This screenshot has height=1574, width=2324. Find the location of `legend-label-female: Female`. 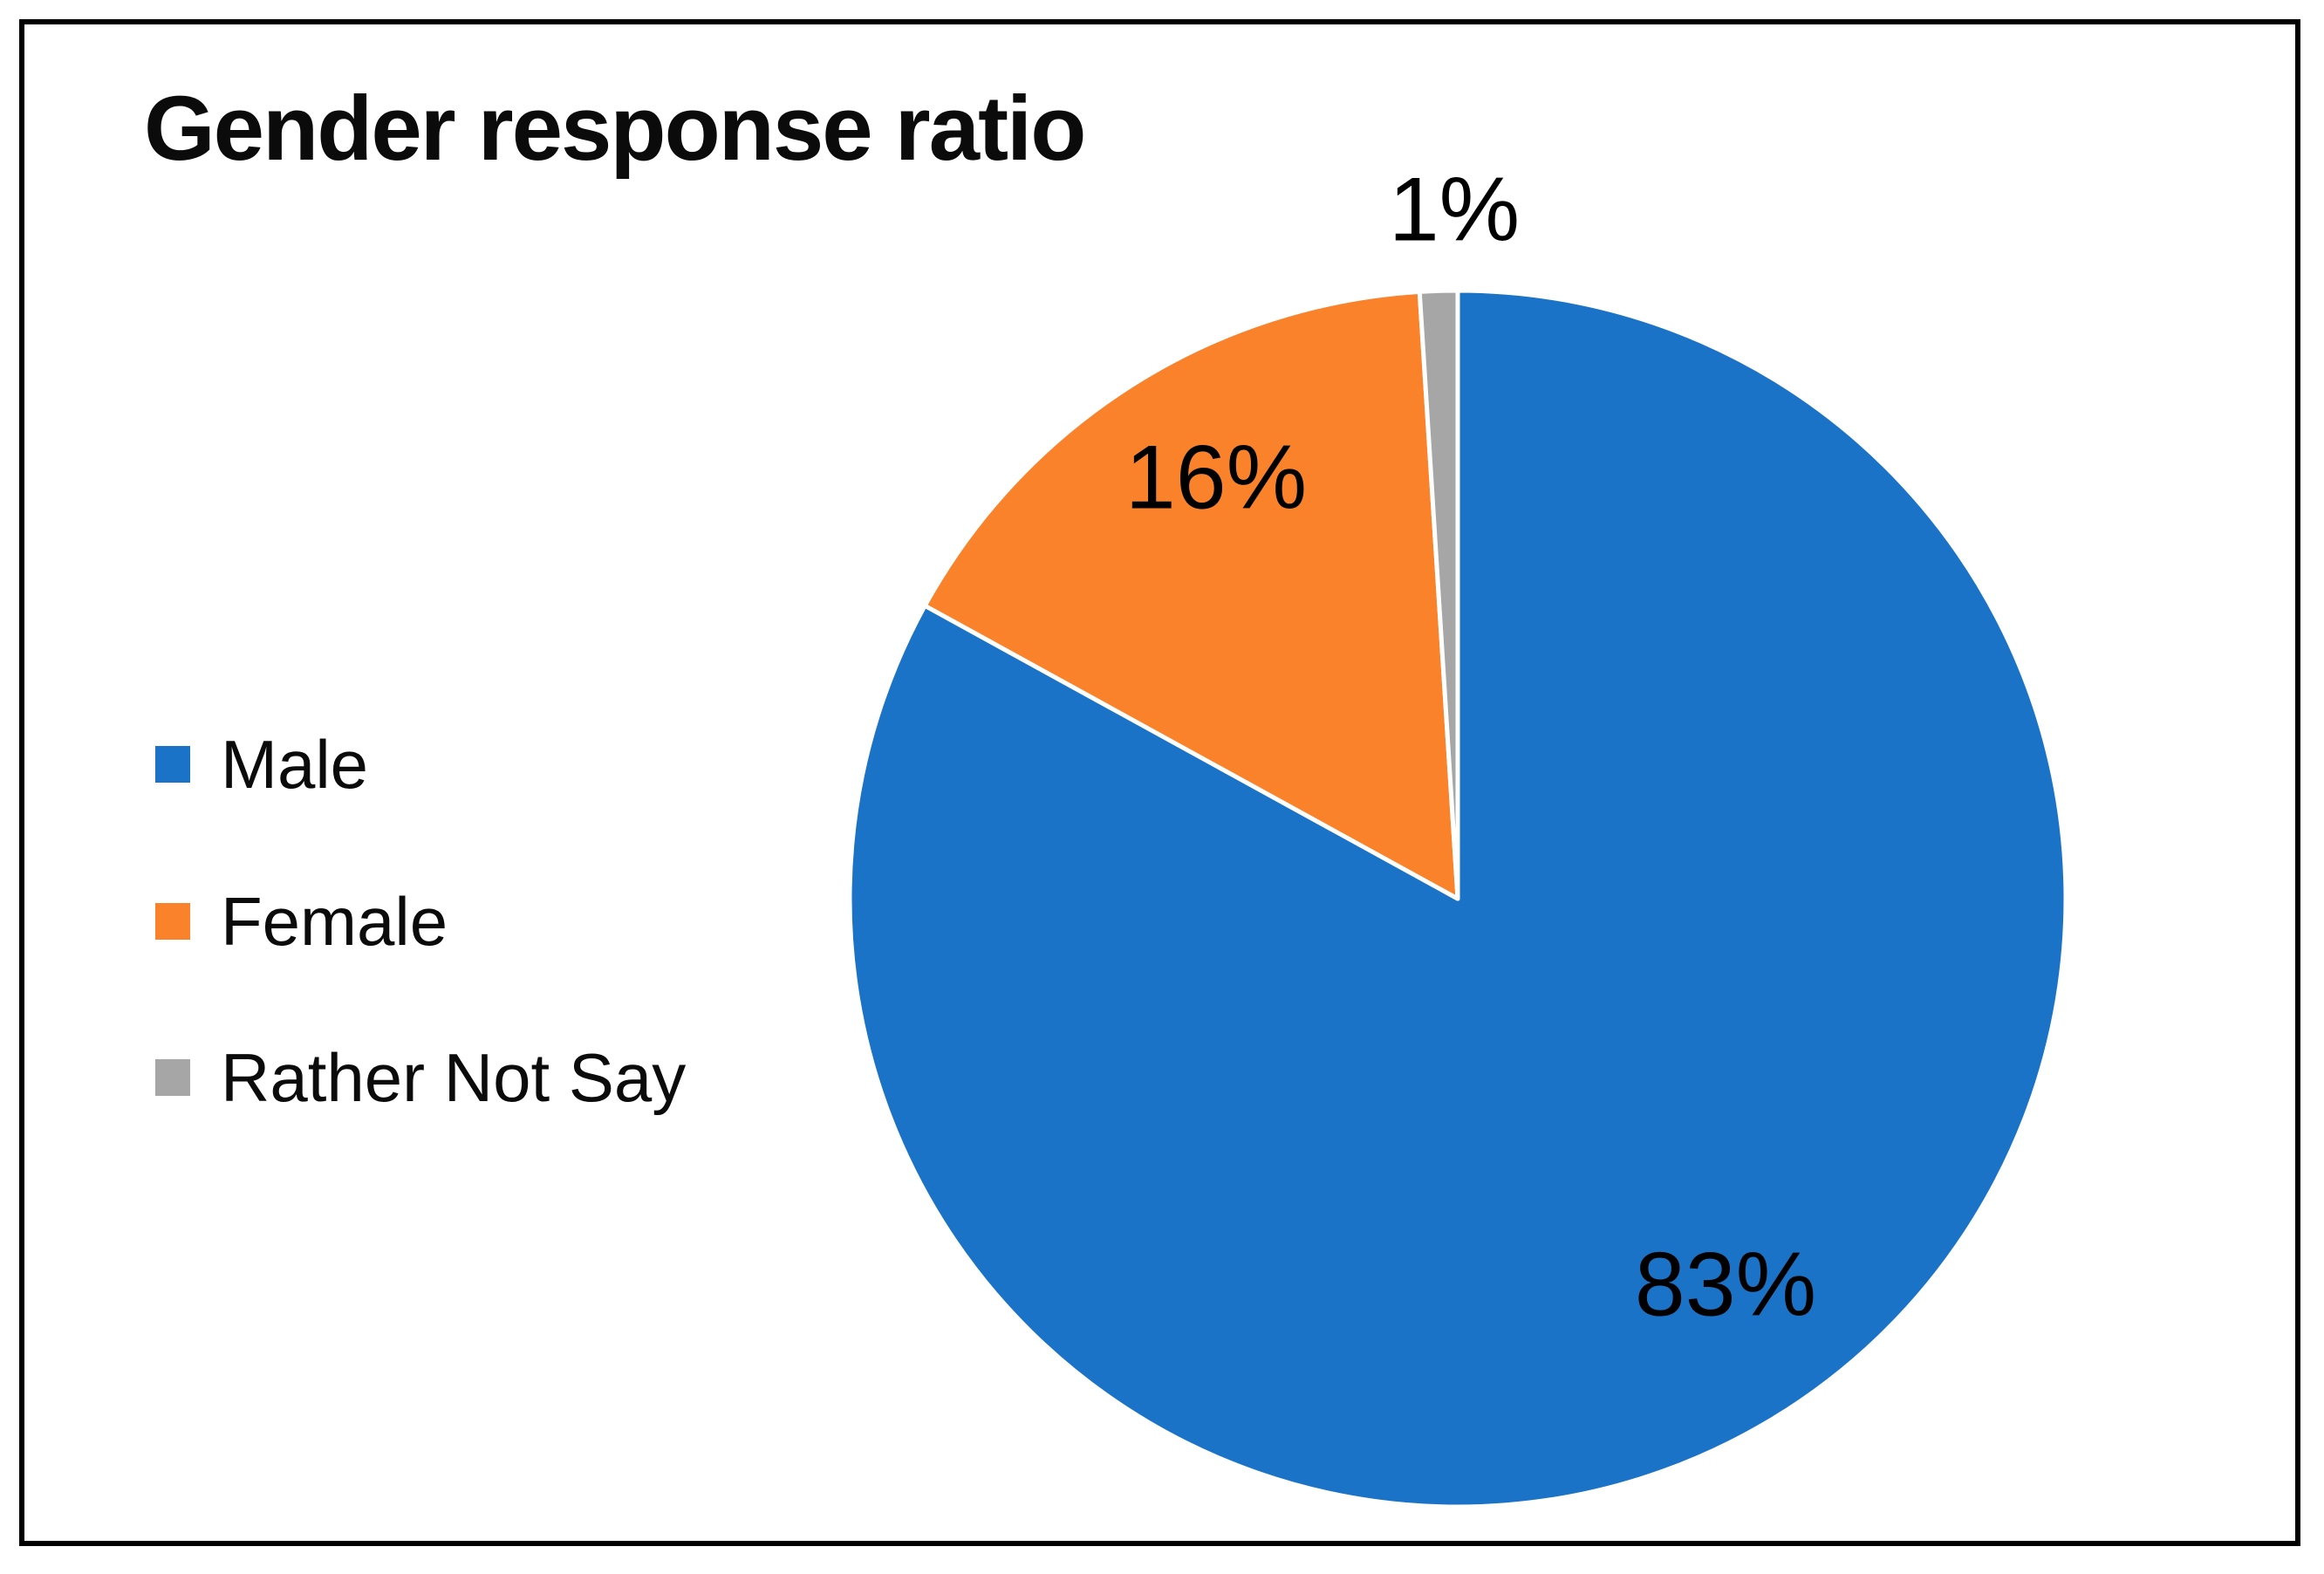

legend-label-female: Female is located at coordinates (335, 922).